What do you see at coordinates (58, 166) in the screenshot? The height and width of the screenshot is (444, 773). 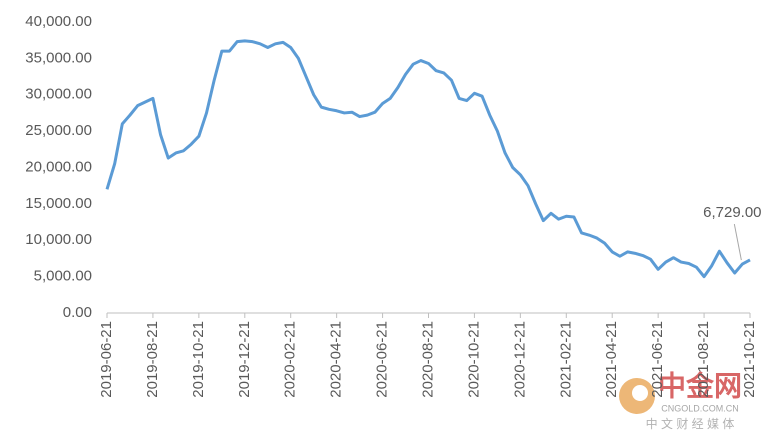 I see `y-tick-label: 20,000.00` at bounding box center [58, 166].